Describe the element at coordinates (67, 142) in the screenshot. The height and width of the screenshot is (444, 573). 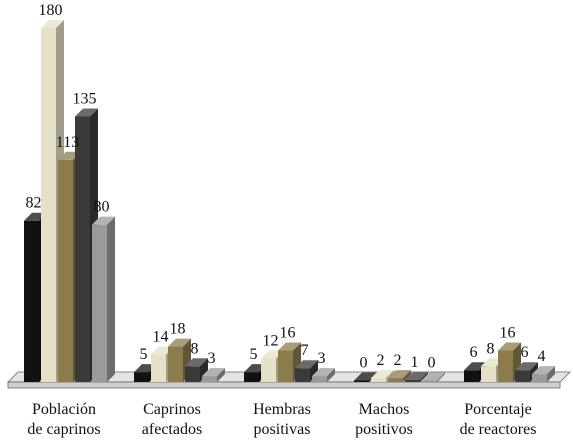
I see `data-label: 113` at that location.